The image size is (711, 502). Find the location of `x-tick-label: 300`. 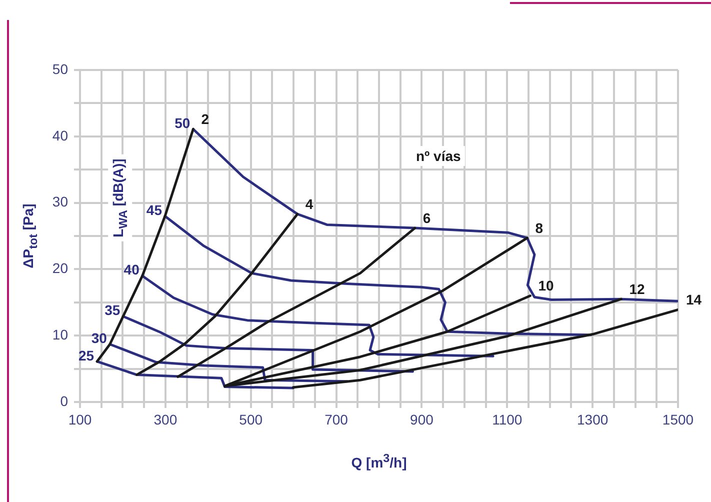

x-tick-label: 300 is located at coordinates (166, 419).